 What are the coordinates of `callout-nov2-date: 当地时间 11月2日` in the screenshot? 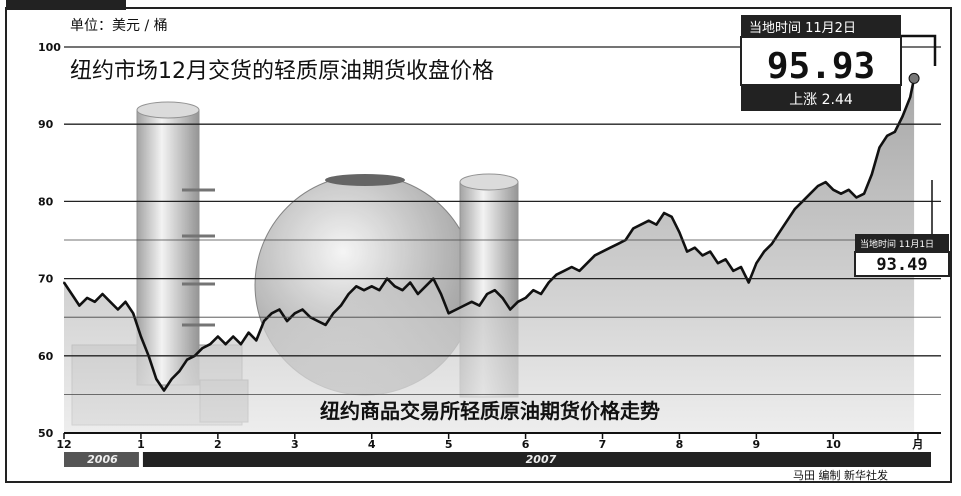 It's located at (802, 28).